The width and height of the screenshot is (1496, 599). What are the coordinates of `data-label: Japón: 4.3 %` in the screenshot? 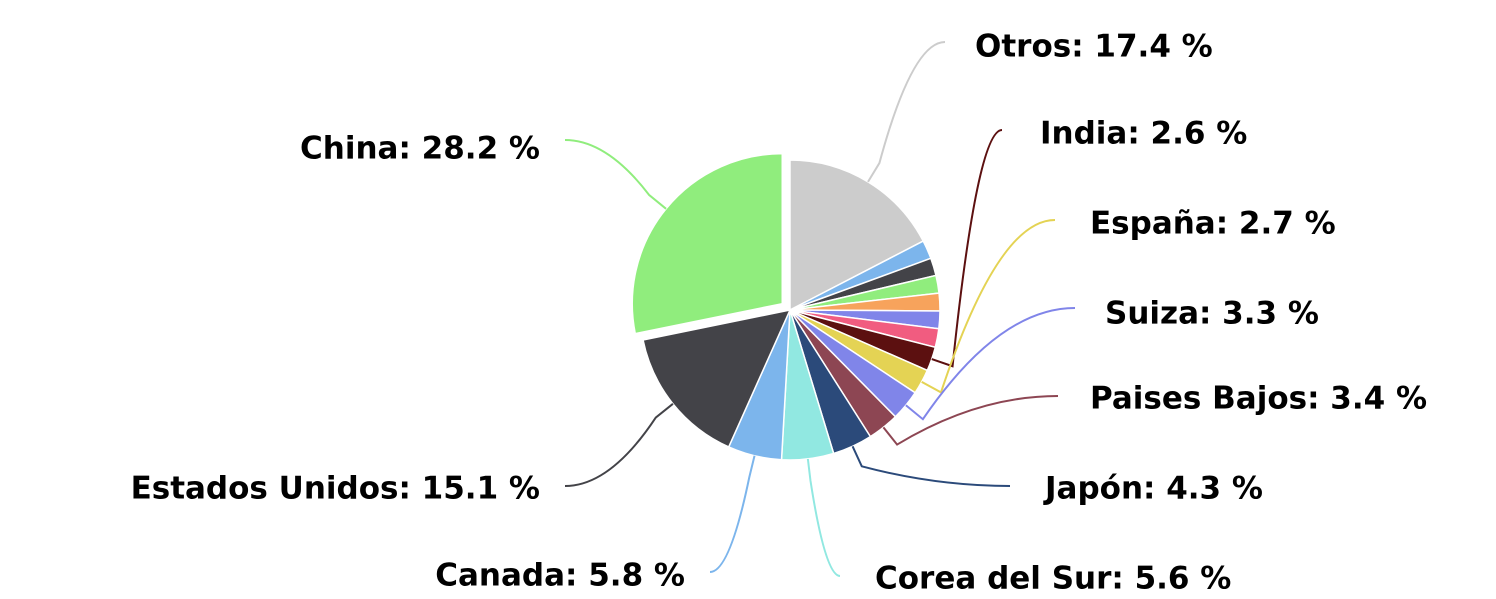 It's located at (1153, 489).